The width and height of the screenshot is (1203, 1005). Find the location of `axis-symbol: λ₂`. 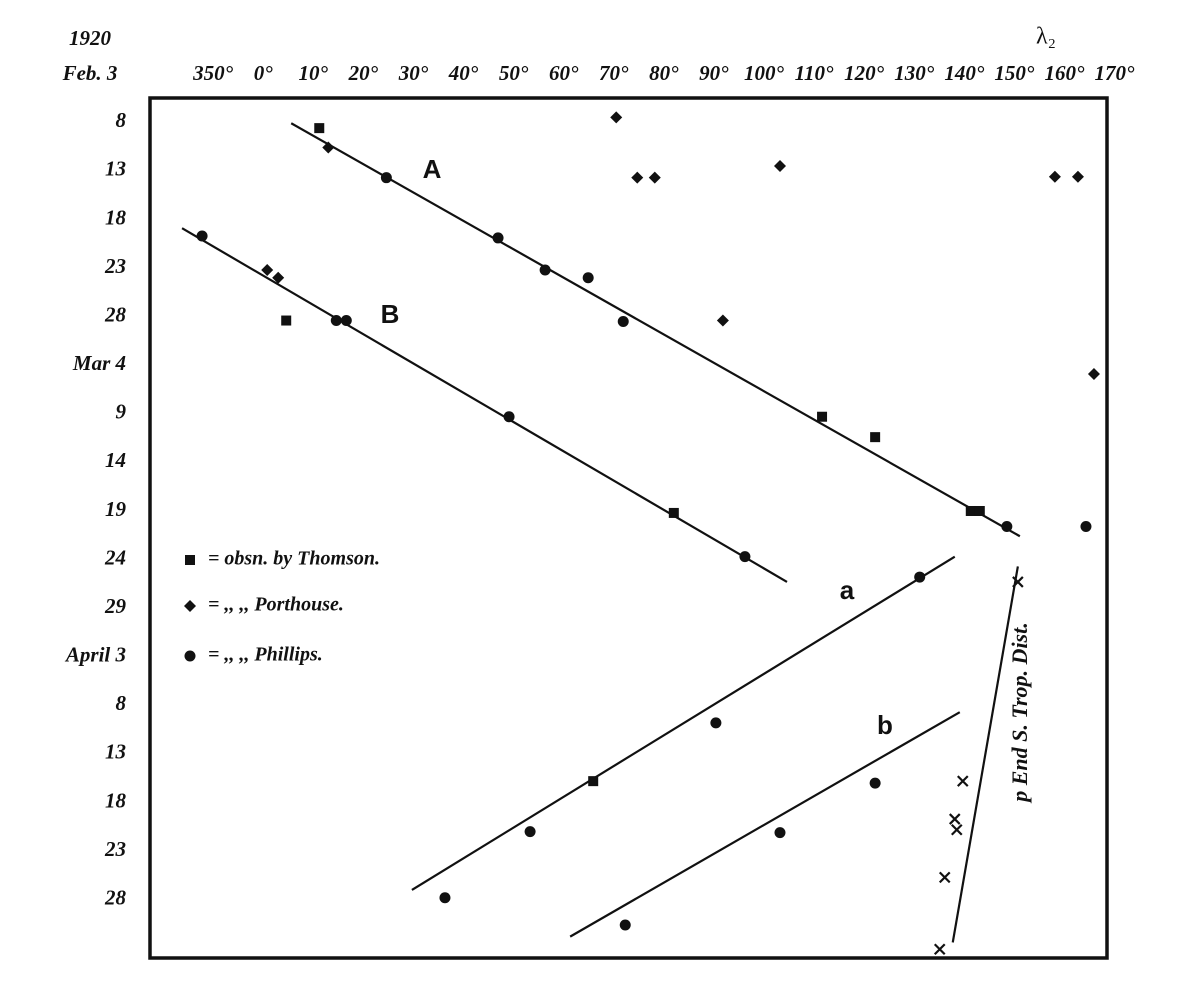

axis-symbol: λ₂ is located at coordinates (1046, 37).